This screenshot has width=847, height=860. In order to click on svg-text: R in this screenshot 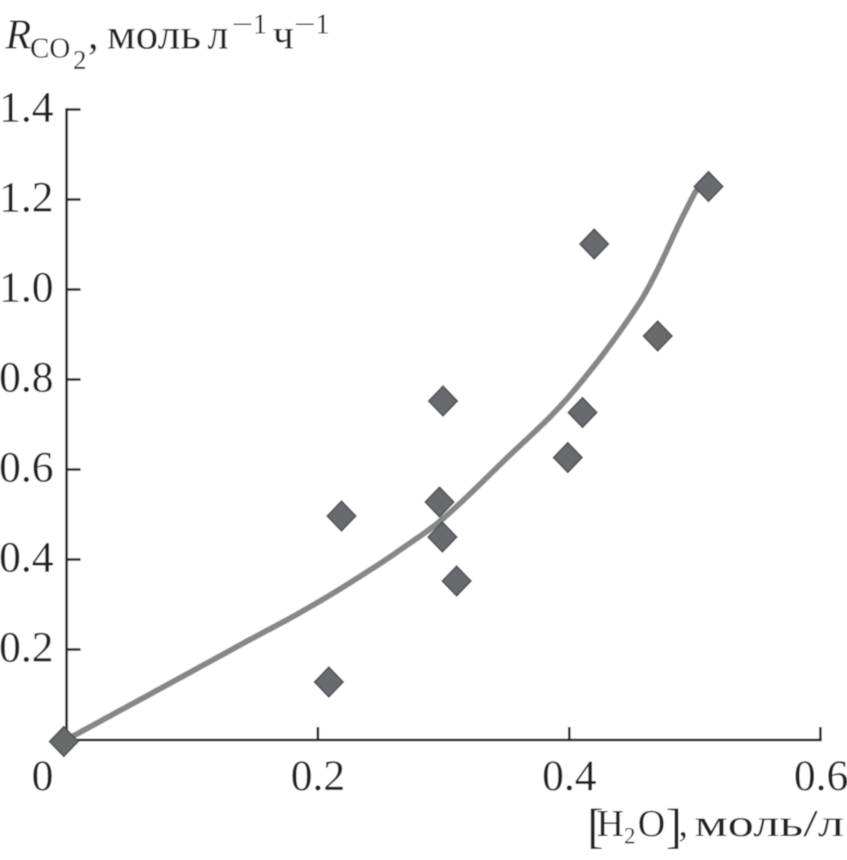, I will do `click(18, 36)`.